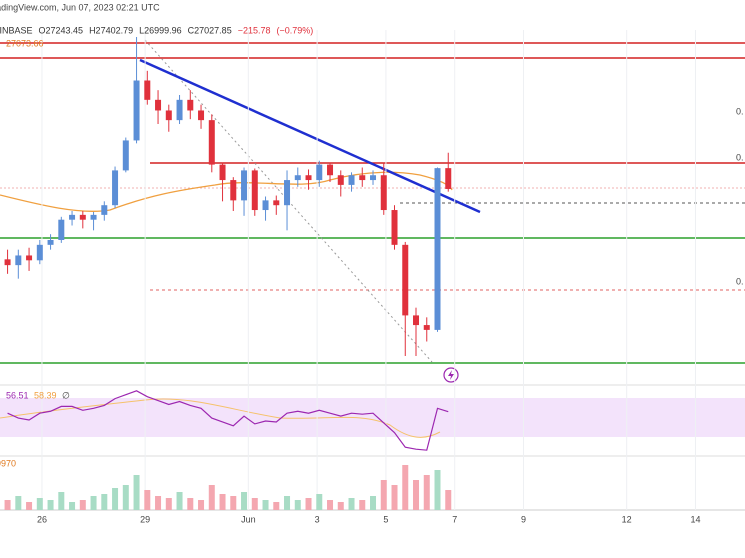 The width and height of the screenshot is (745, 558). Describe the element at coordinates (220, 418) in the screenshot. I see `rsi-ma` at that location.